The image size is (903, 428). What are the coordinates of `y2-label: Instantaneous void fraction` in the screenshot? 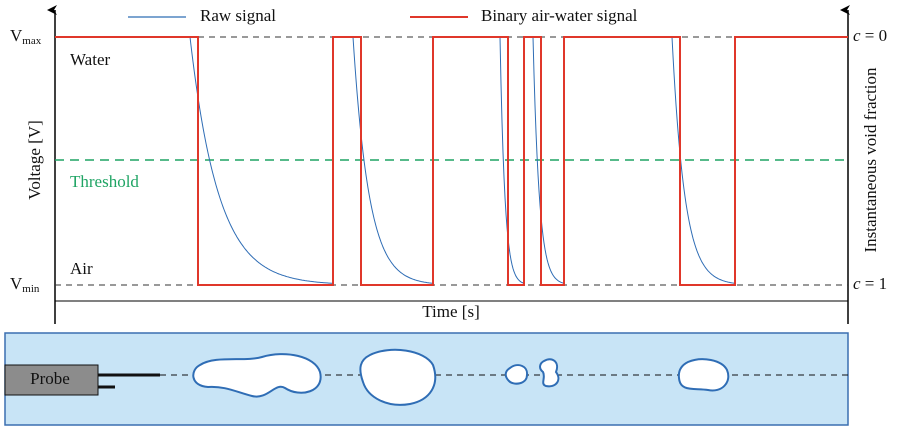 It's located at (870, 160).